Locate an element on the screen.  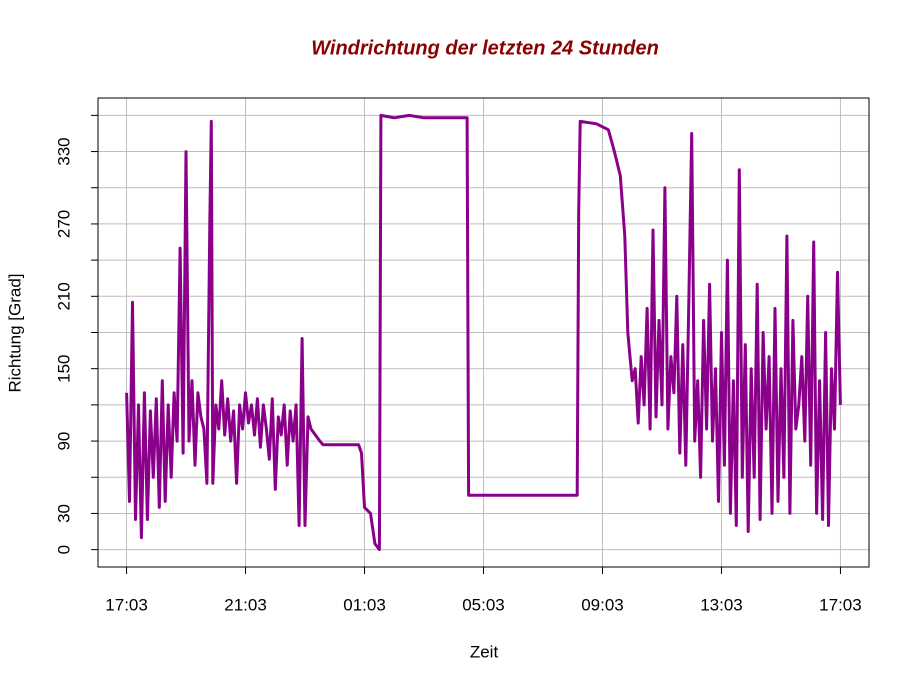
y-tick-label: 90 is located at coordinates (63, 441).